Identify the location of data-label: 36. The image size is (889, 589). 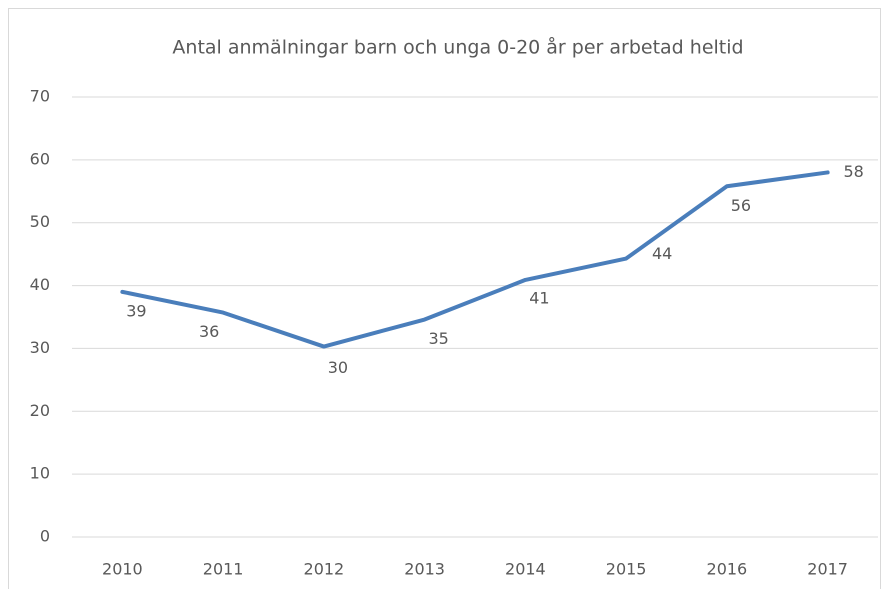
(209, 331).